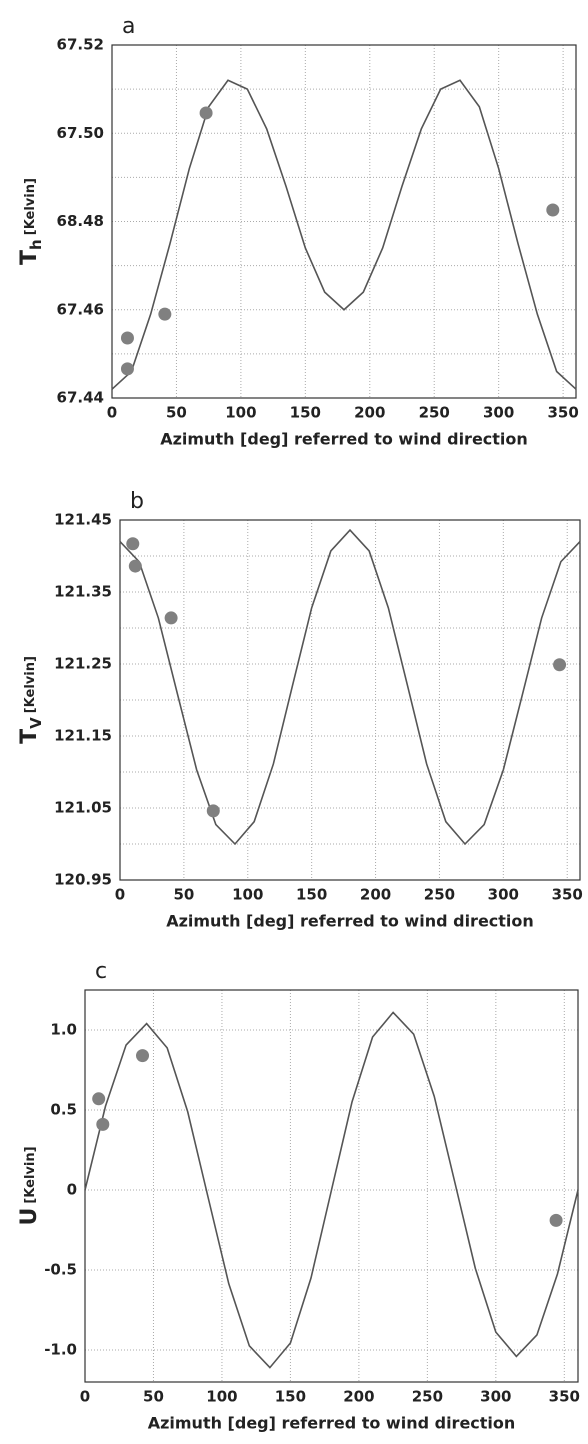 This screenshot has width=588, height=1444. Describe the element at coordinates (80, 309) in the screenshot. I see `y-tick-label: 67.46` at that location.